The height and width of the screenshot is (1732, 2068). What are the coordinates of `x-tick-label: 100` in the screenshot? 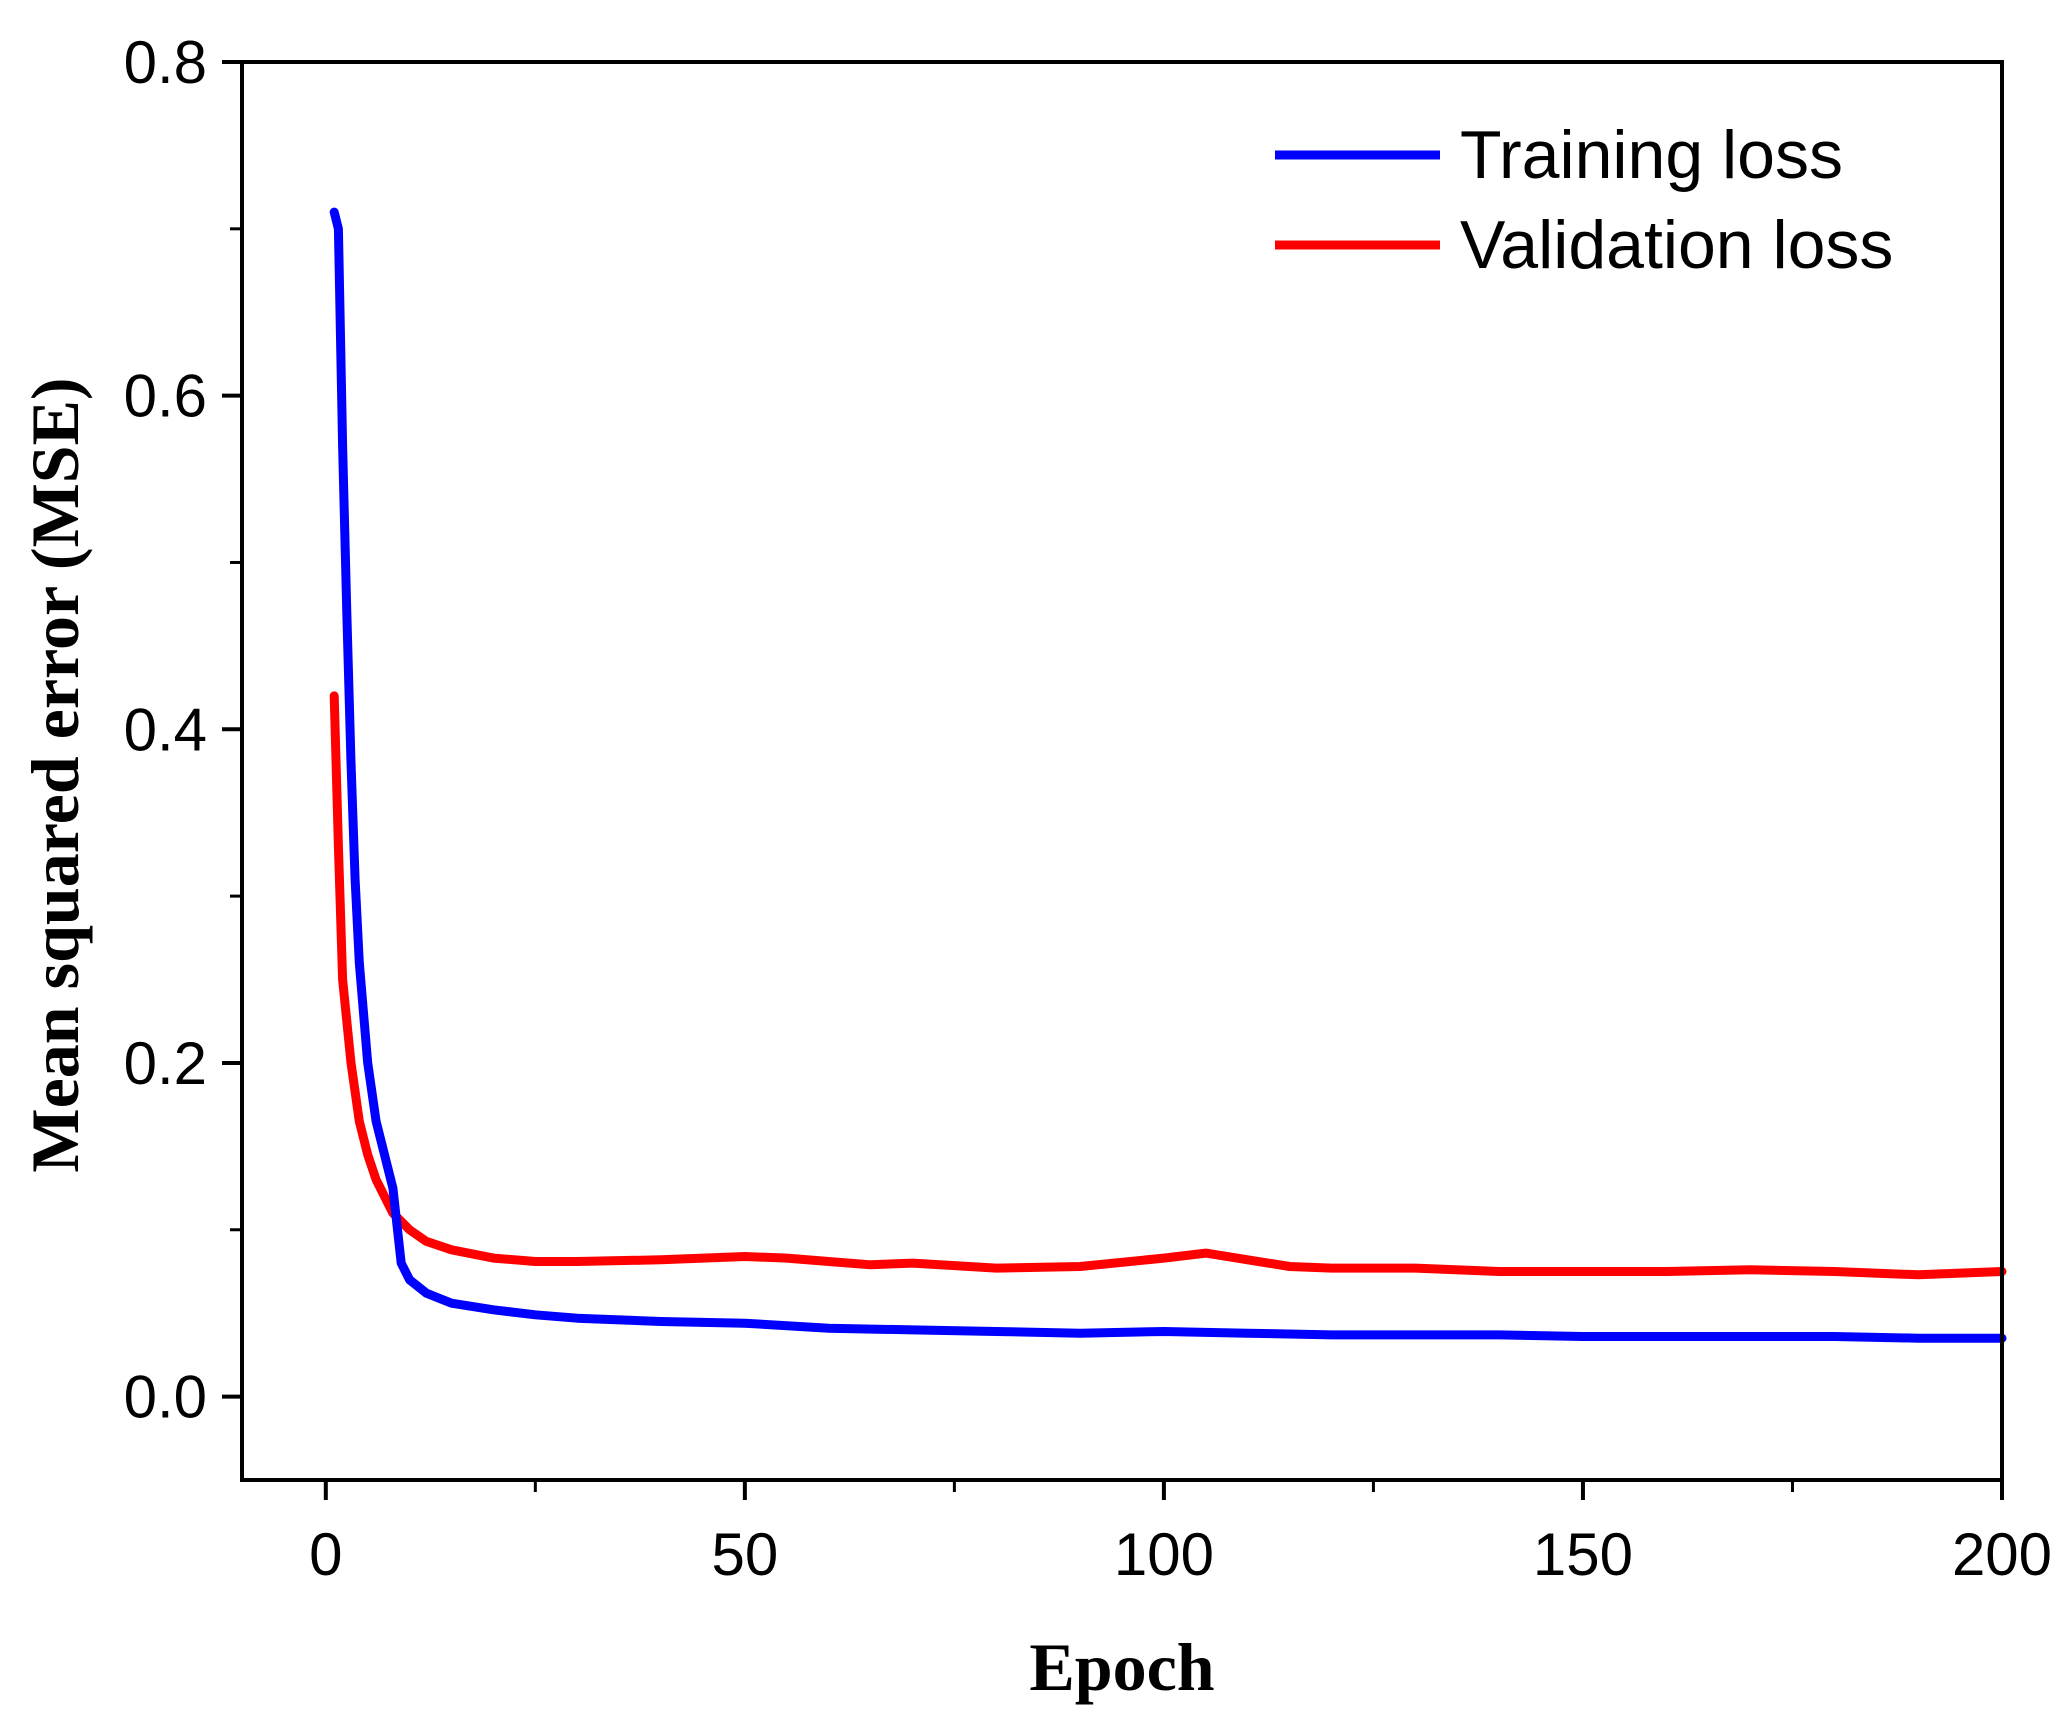 It's located at (1164, 1554).